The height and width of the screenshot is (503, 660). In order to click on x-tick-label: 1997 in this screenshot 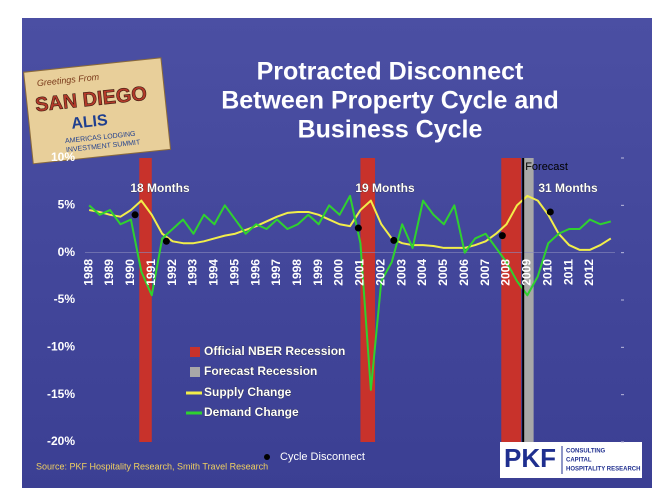, I will do `click(276, 272)`.